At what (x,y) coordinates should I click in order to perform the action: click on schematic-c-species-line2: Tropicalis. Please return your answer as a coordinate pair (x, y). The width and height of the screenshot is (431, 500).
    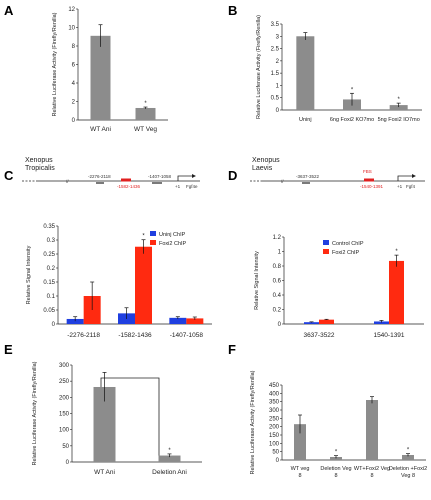
    Looking at the image, I should click on (40, 168).